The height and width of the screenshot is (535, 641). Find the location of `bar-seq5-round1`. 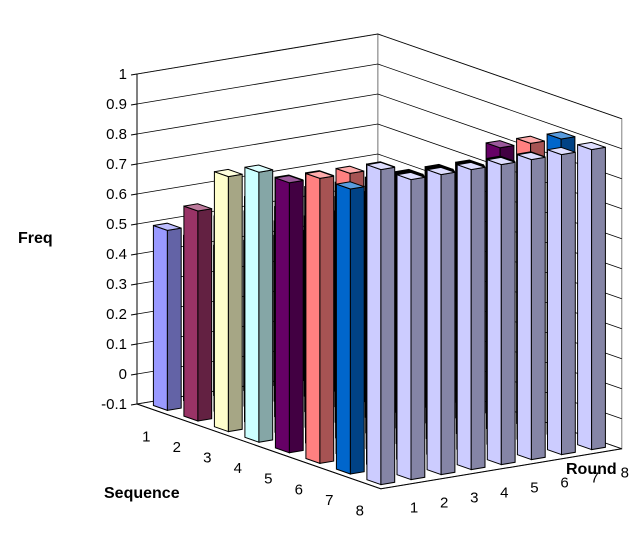

bar-seq5-round1 is located at coordinates (289, 314).